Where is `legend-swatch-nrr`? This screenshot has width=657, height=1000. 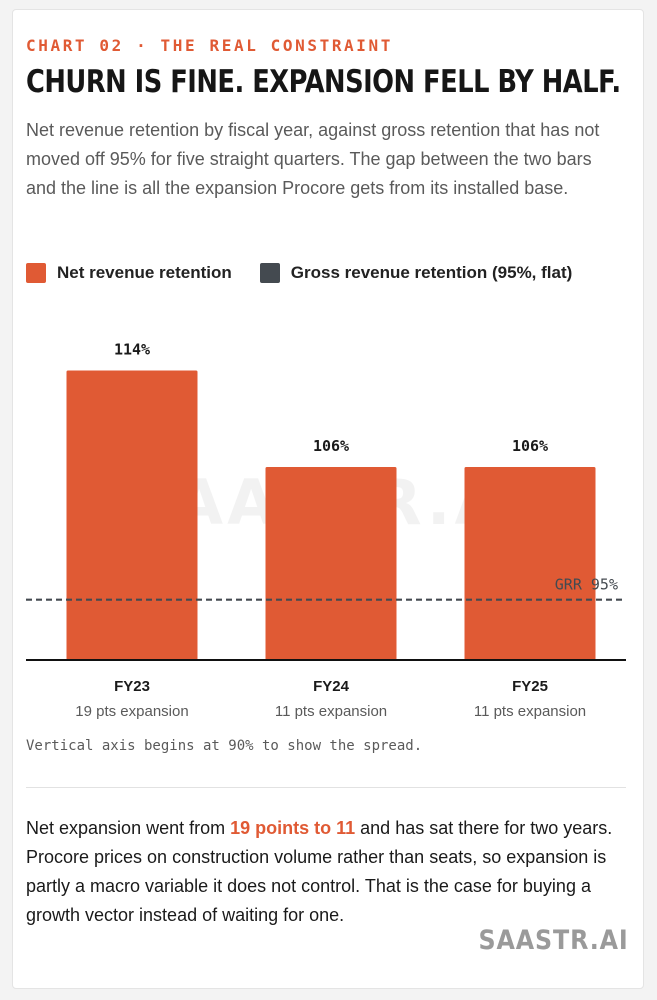
legend-swatch-nrr is located at coordinates (36, 273).